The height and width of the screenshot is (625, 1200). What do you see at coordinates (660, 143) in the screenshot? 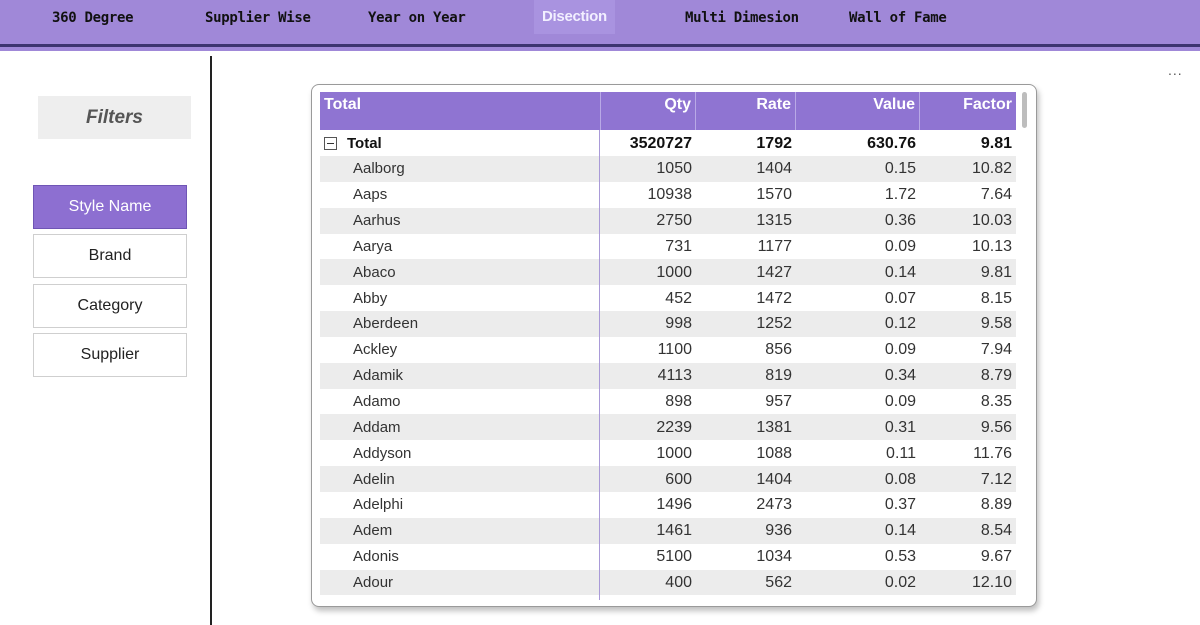
I see `total-qty: 3520727` at bounding box center [660, 143].